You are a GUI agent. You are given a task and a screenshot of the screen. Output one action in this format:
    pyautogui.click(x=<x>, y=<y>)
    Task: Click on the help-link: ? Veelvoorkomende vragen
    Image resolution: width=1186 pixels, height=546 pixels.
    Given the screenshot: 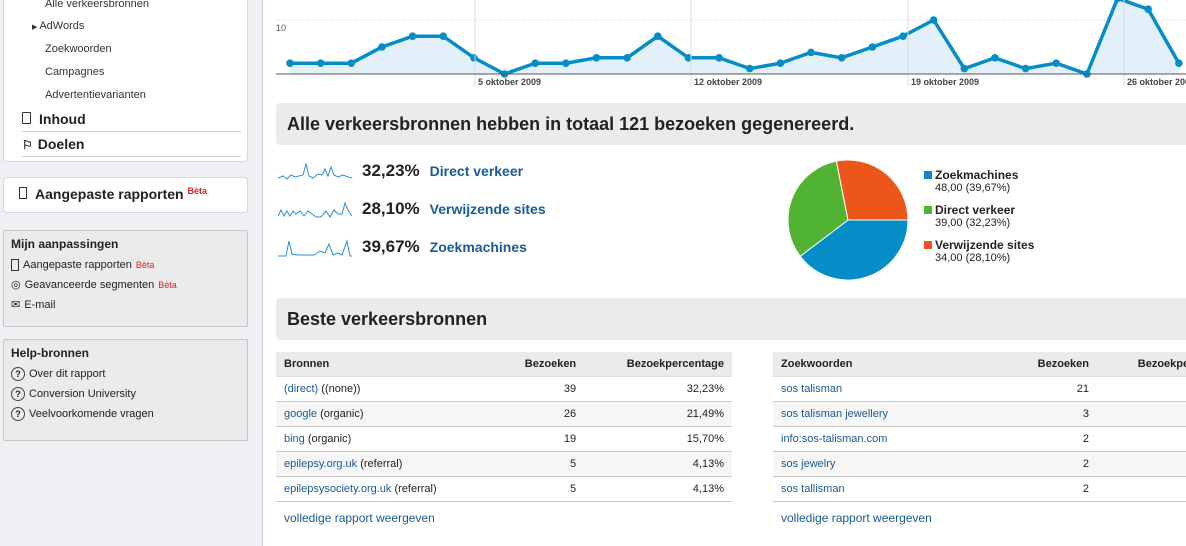 What is the action you would take?
    pyautogui.click(x=125, y=414)
    